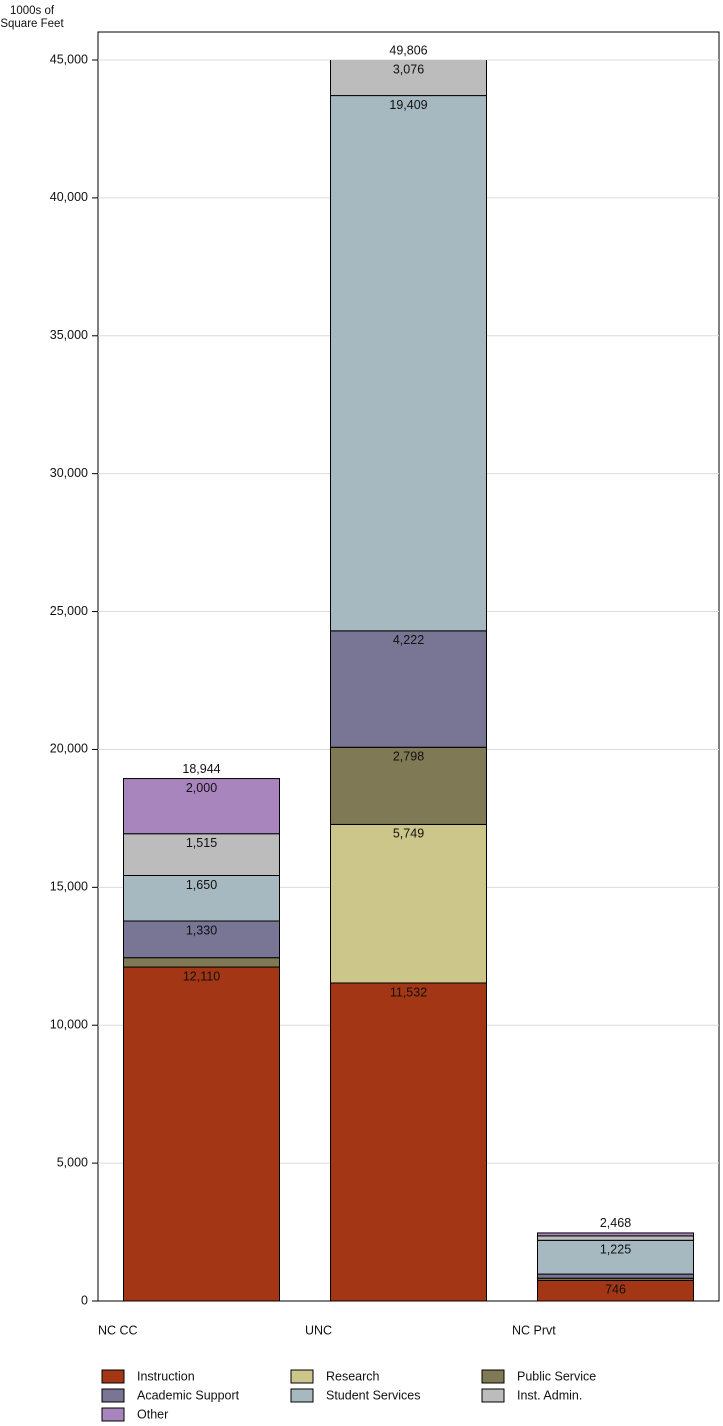  Describe the element at coordinates (408, 834) in the screenshot. I see `value-label: 5,749` at that location.